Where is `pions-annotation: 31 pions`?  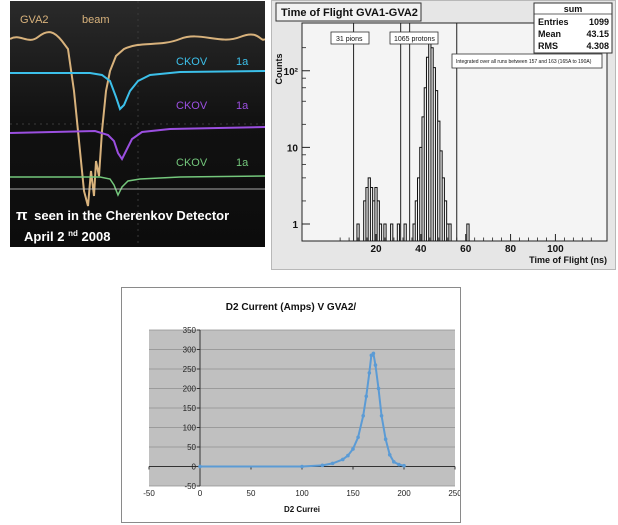
pions-annotation: 31 pions is located at coordinates (349, 39).